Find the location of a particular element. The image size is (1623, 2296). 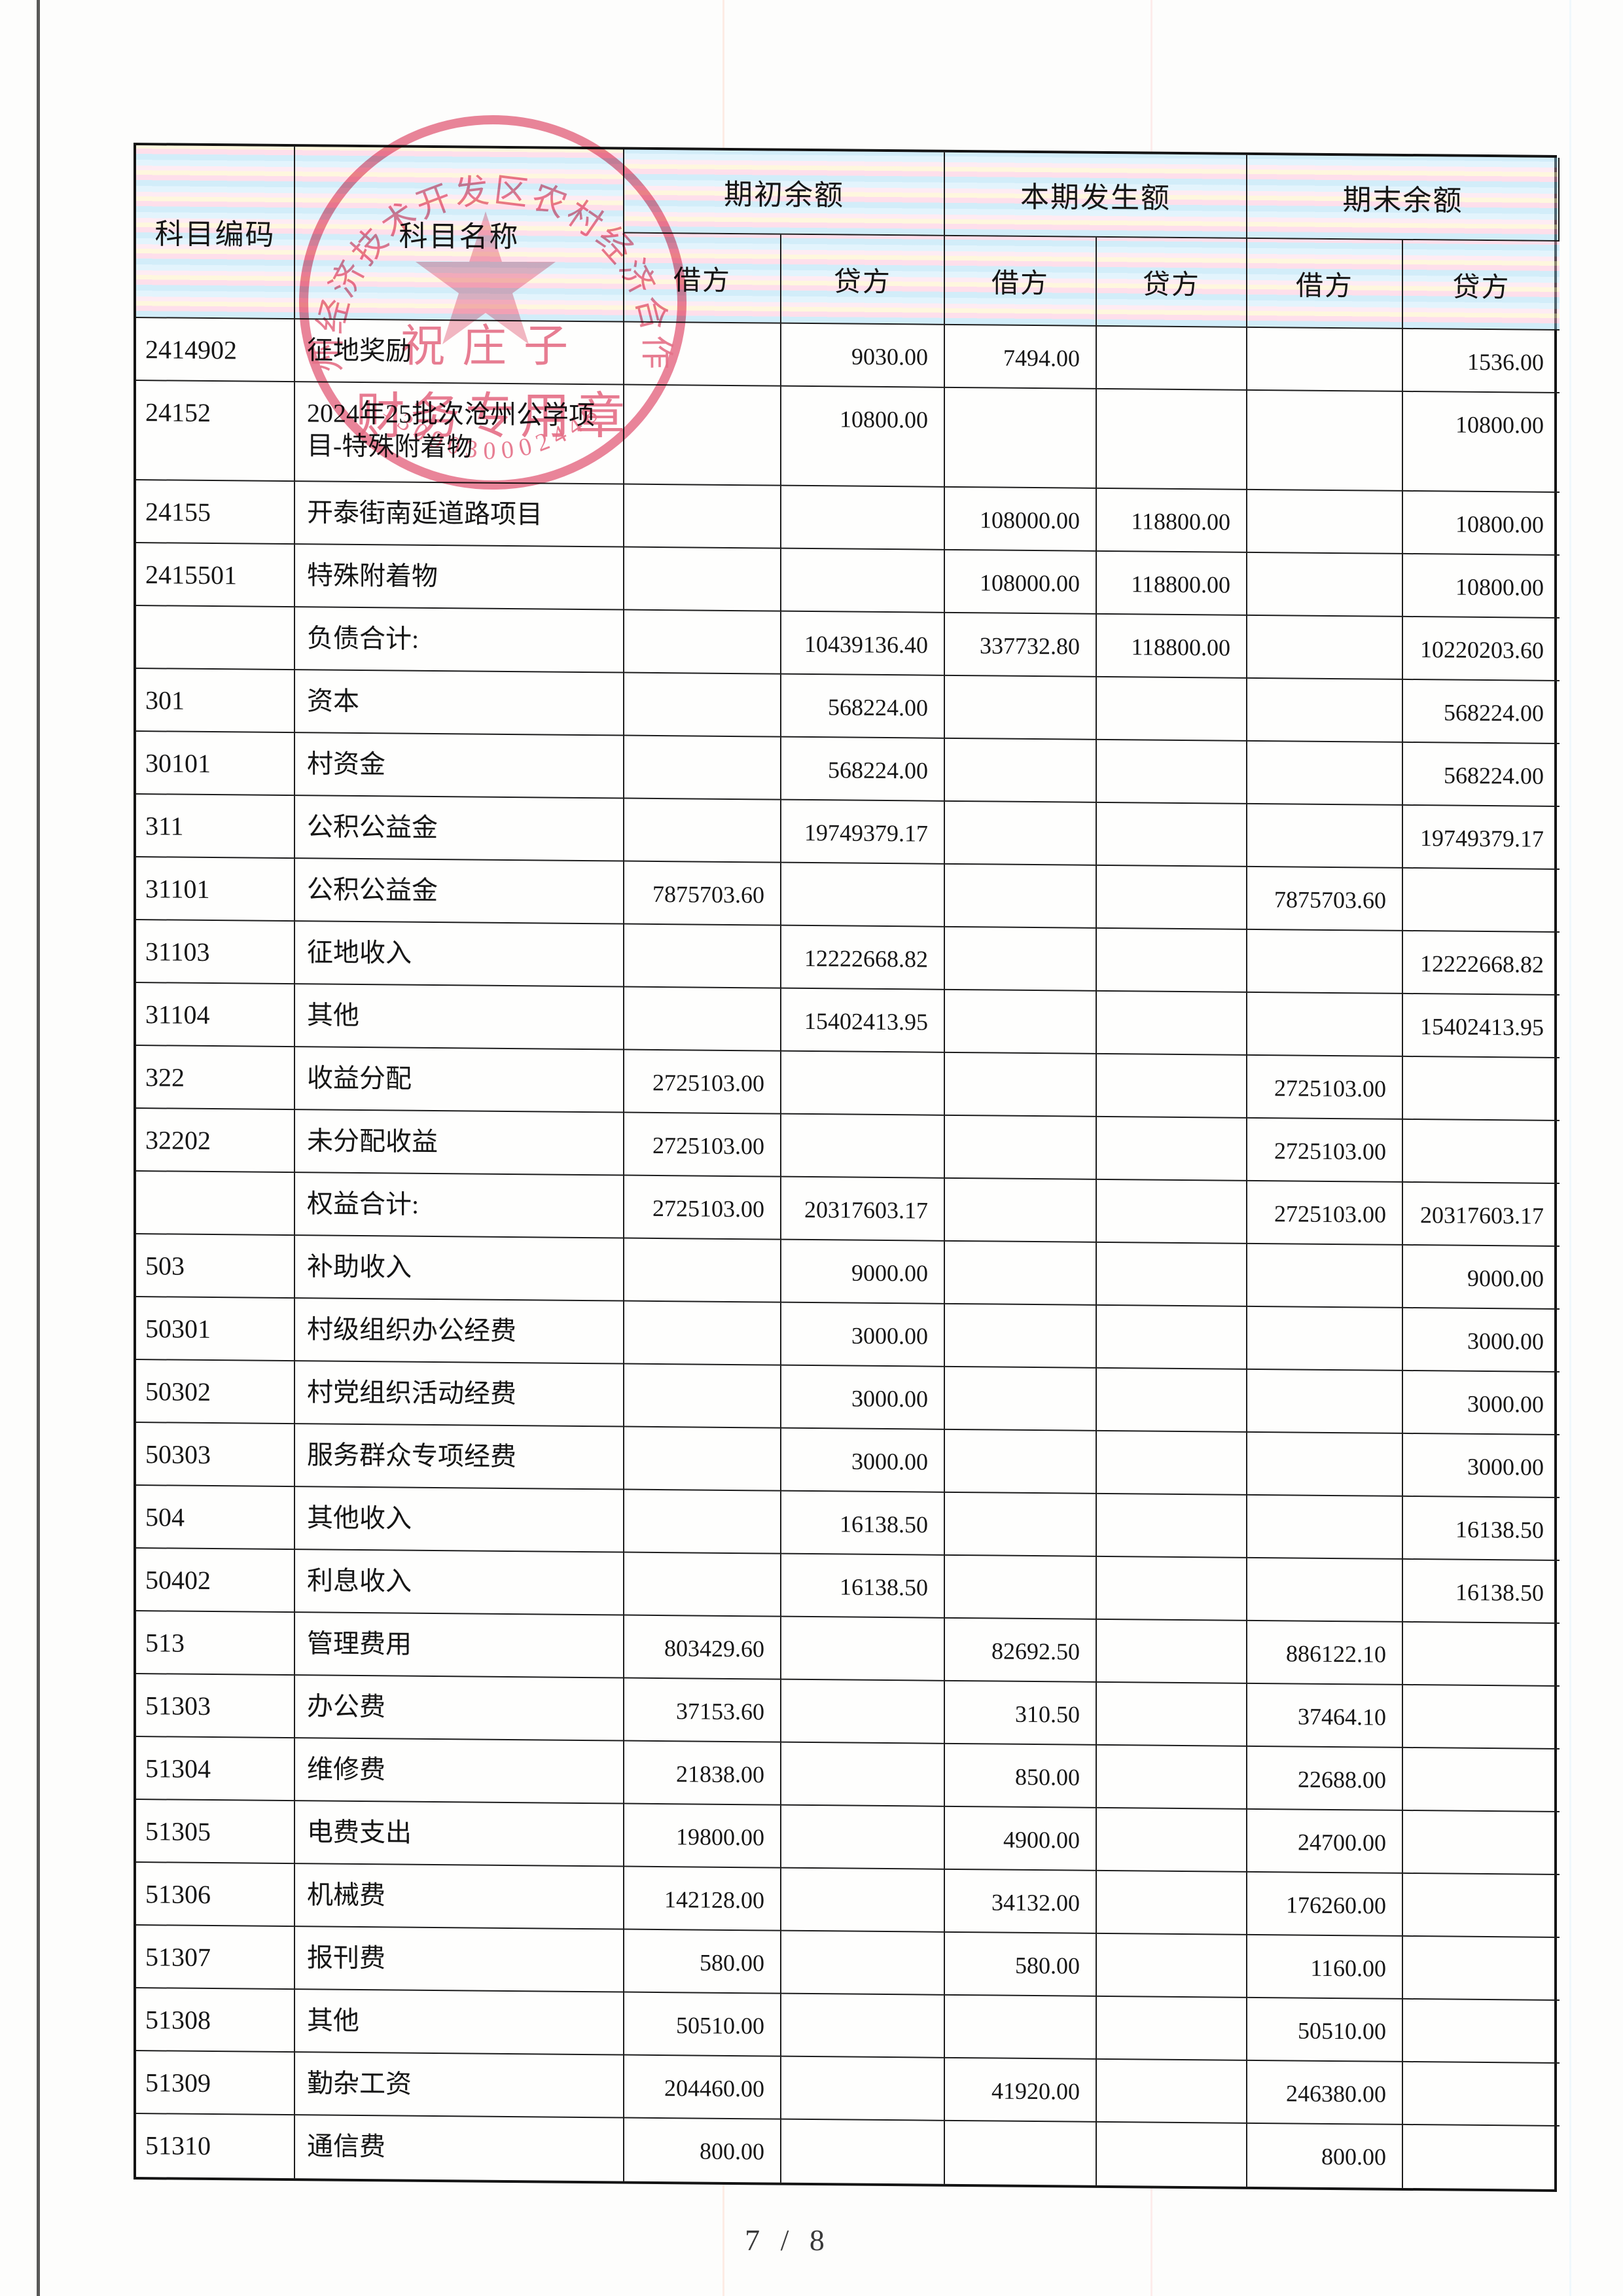

cell-account-name: 利息收入 is located at coordinates (459, 1583).